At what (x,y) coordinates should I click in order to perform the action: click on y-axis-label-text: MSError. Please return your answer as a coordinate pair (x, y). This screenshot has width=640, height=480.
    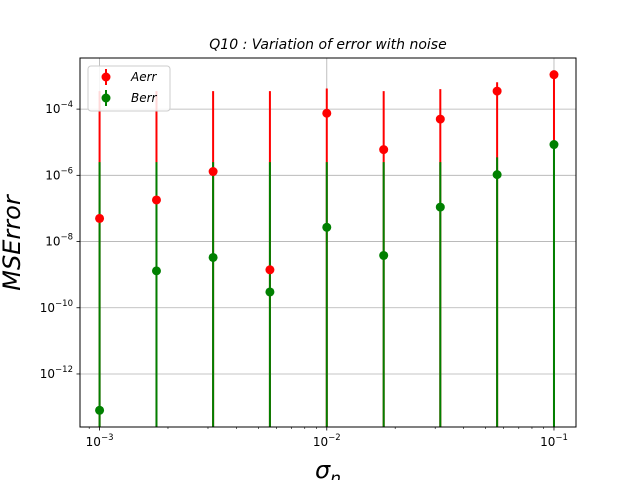
    Looking at the image, I should click on (13, 242).